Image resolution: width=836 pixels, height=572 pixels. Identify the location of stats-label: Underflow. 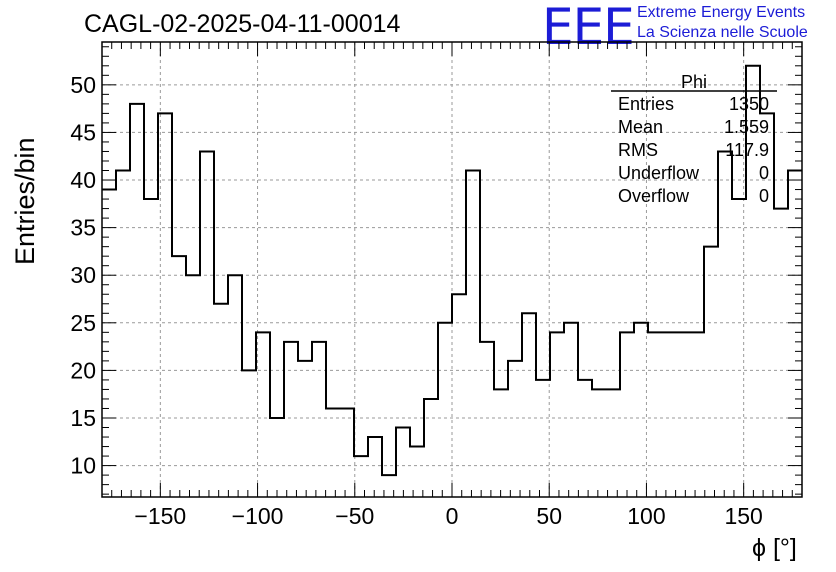
(659, 173).